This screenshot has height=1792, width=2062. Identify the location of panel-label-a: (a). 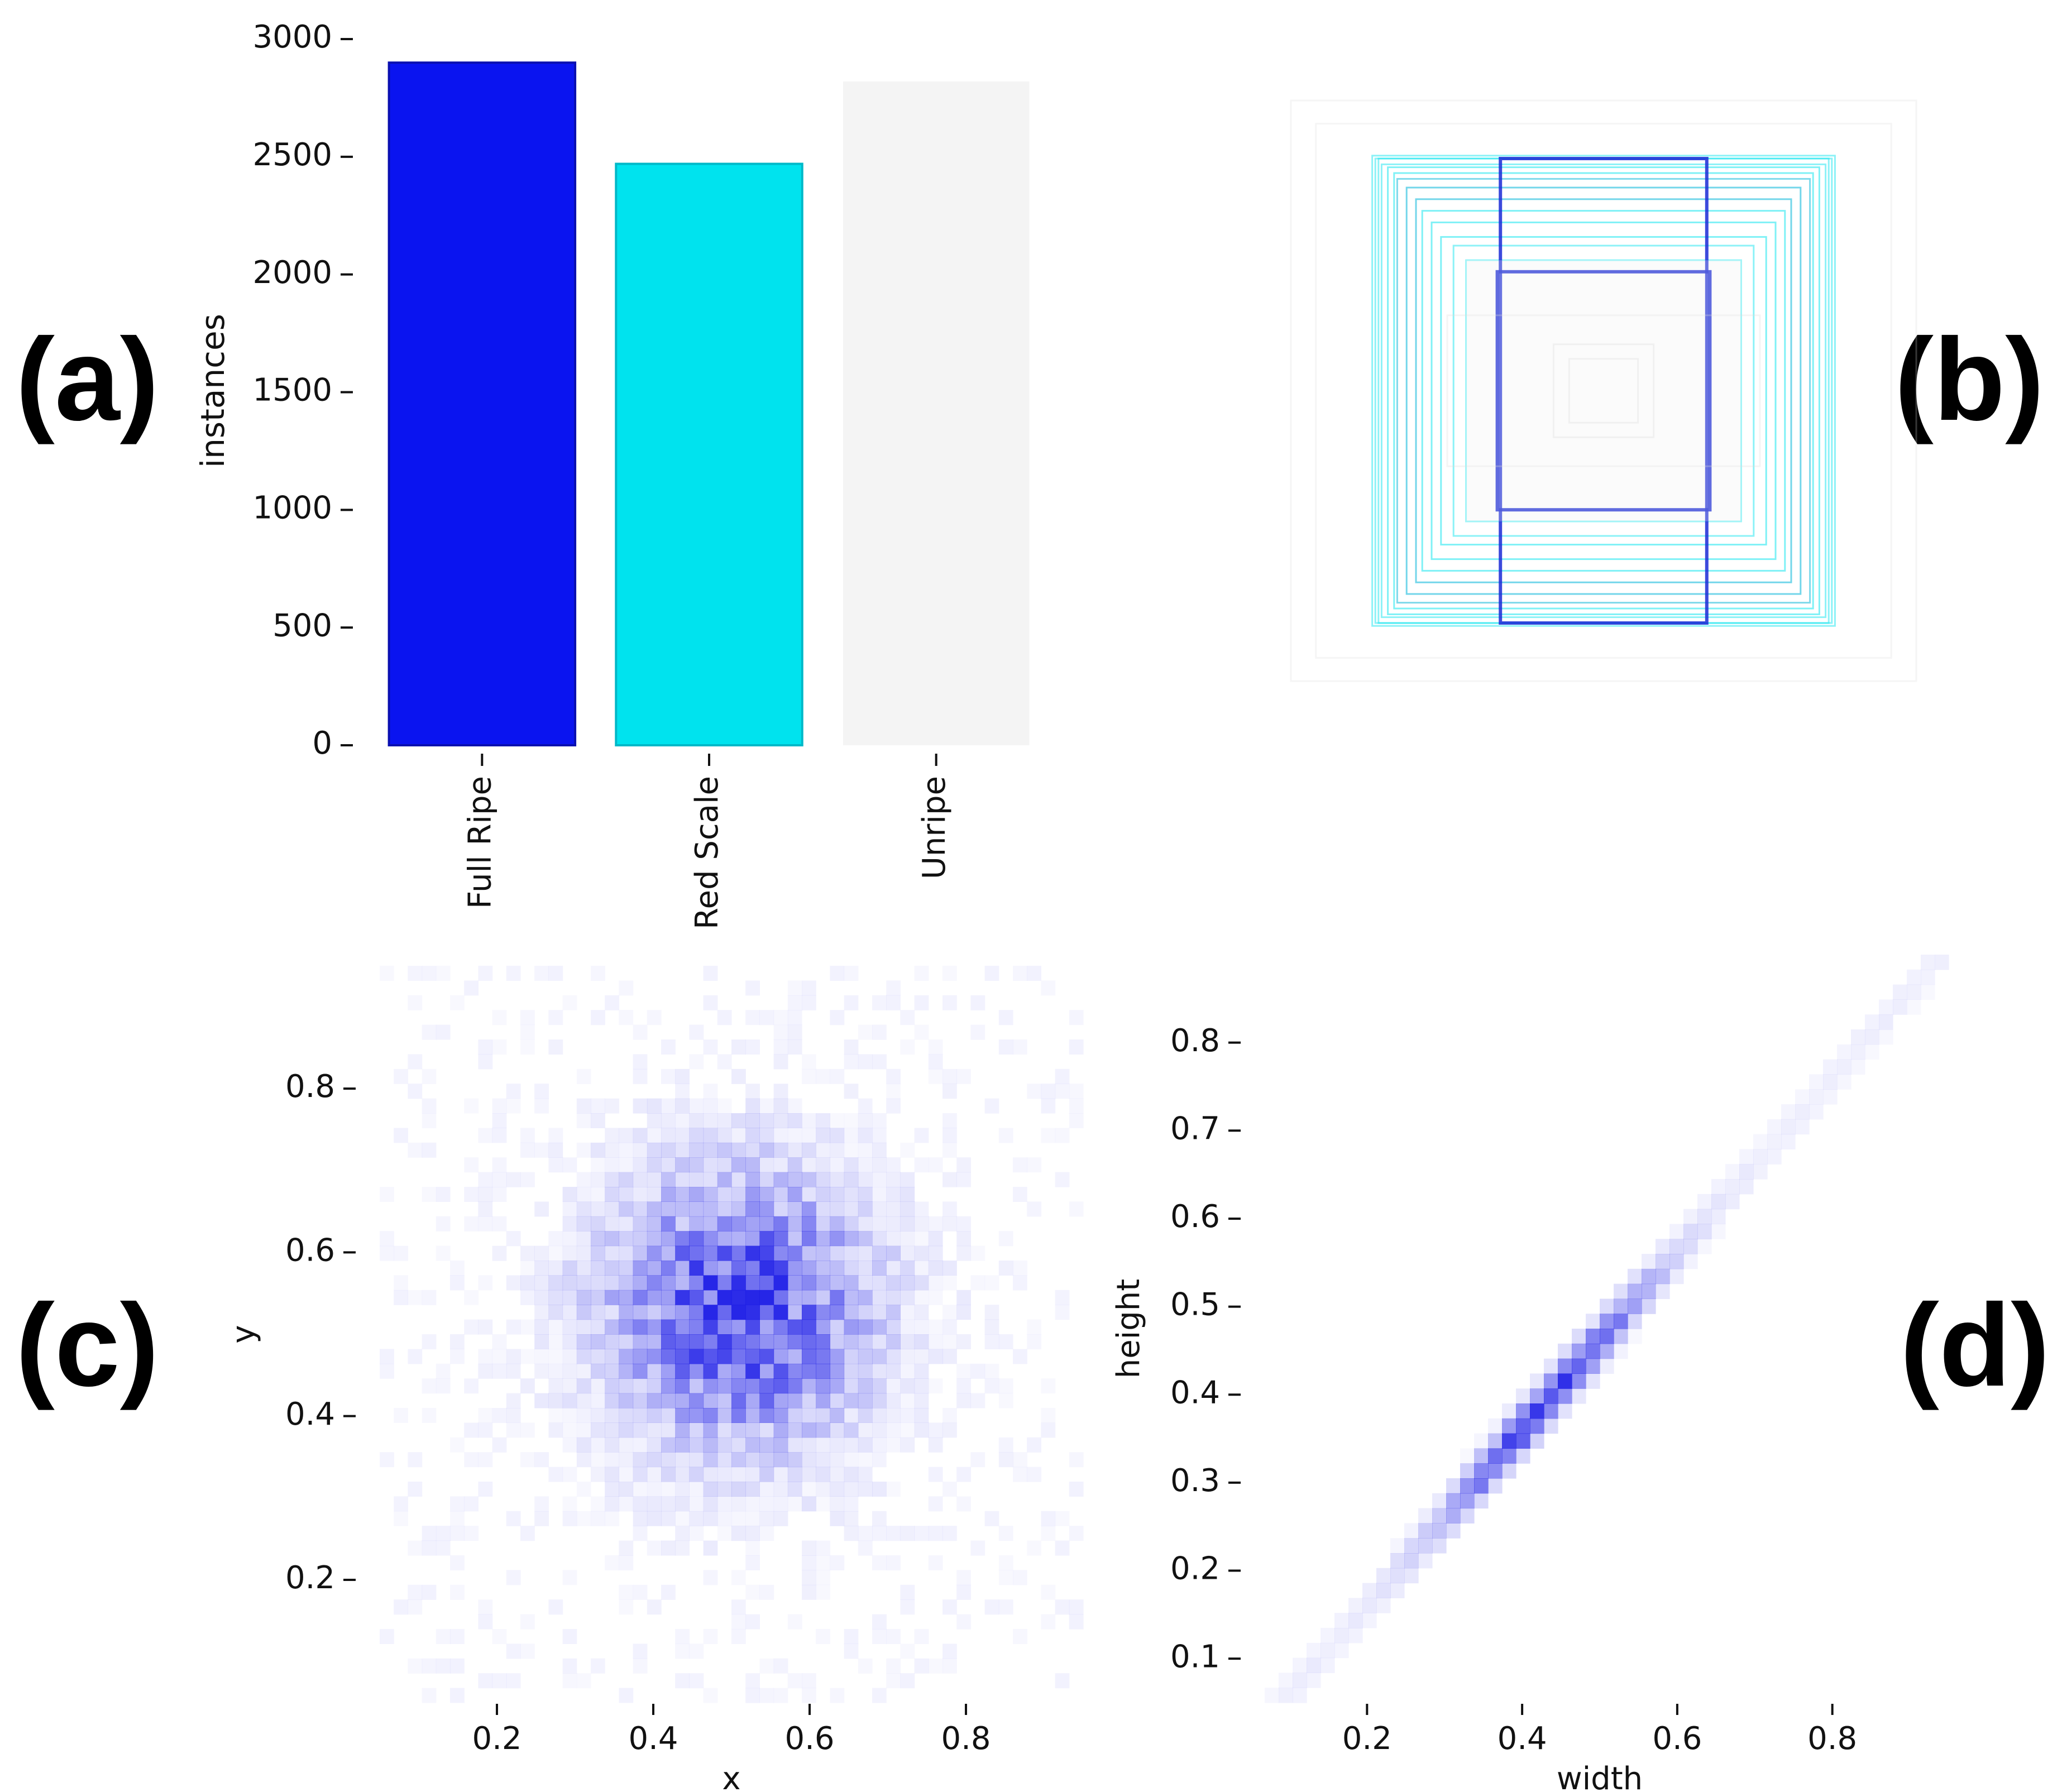
(87, 379).